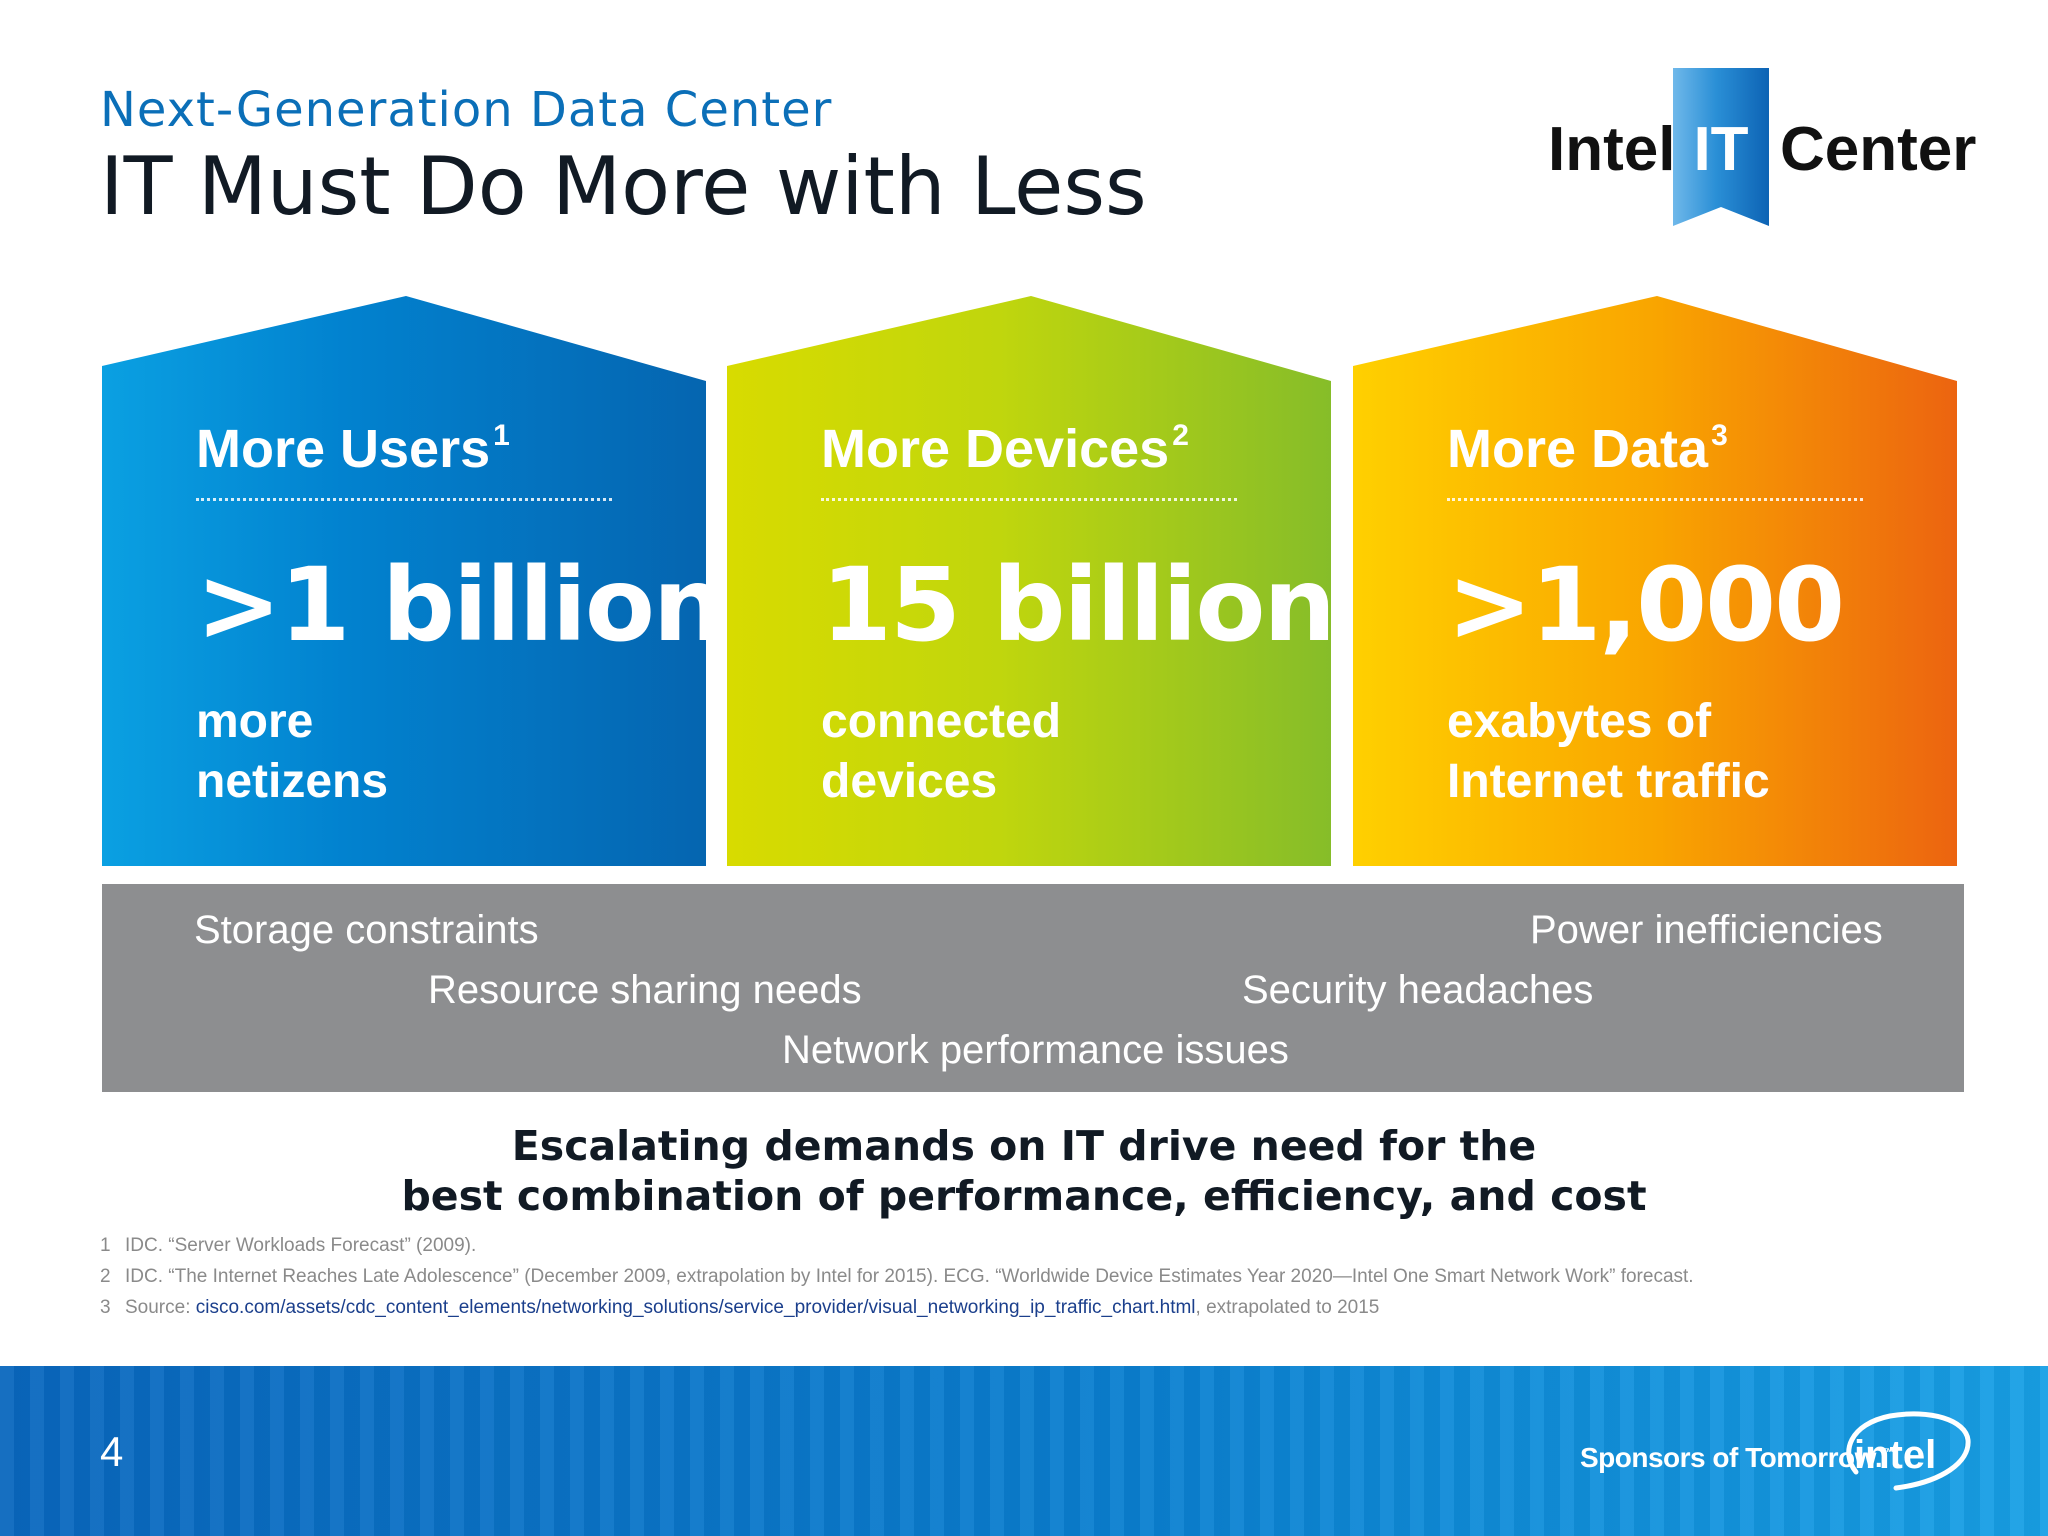  Describe the element at coordinates (1612, 149) in the screenshot. I see `logo-word-intel: Intel` at that location.